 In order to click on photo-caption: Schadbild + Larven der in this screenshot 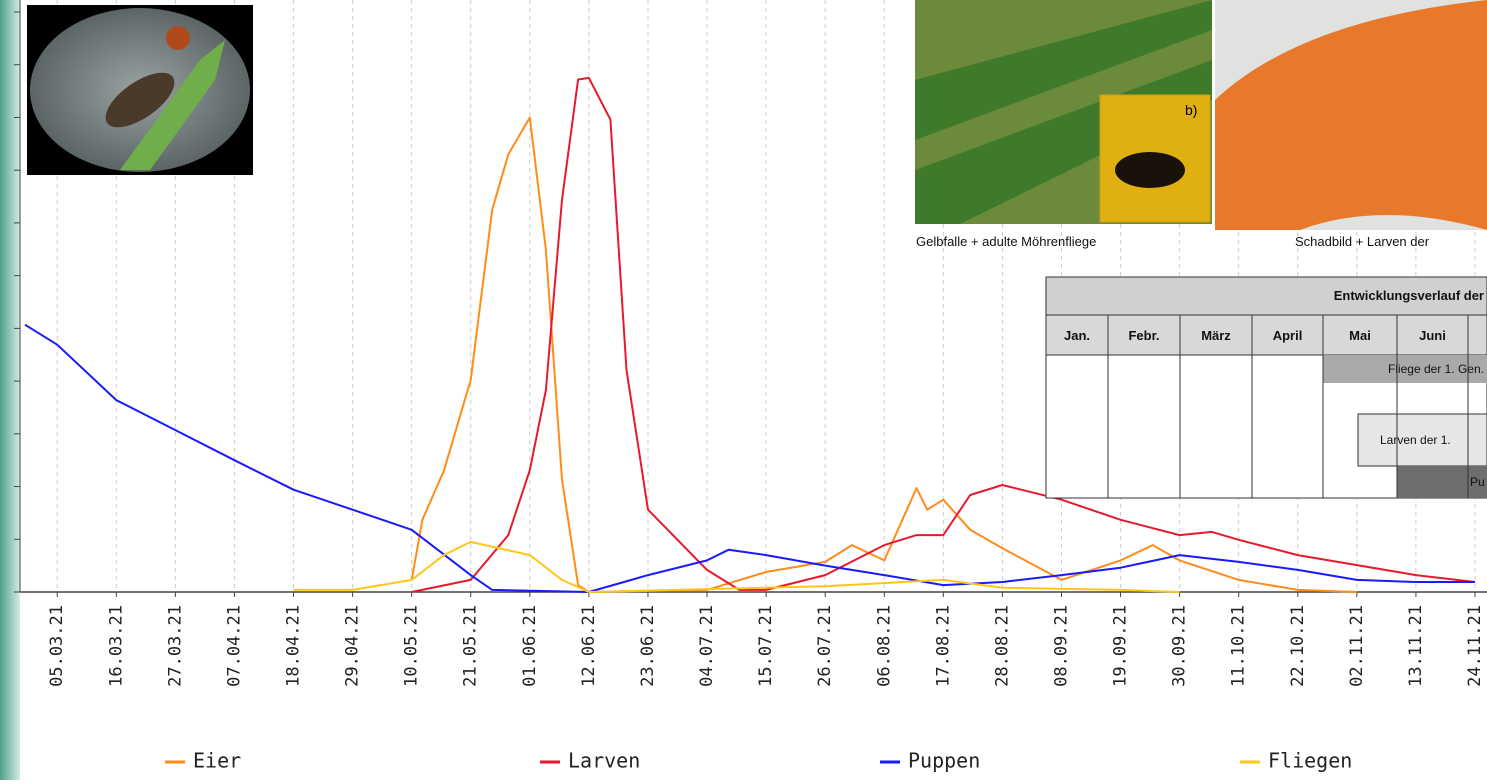, I will do `click(1362, 241)`.